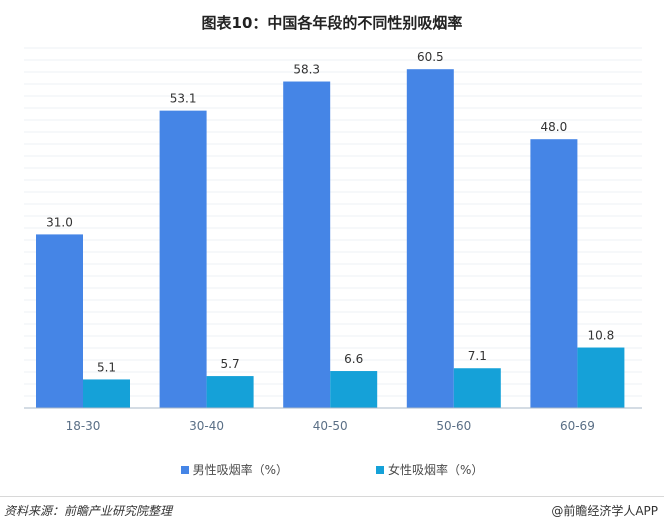 The width and height of the screenshot is (664, 529). What do you see at coordinates (230, 364) in the screenshot?
I see `value-label-female-30-40: 5.7` at bounding box center [230, 364].